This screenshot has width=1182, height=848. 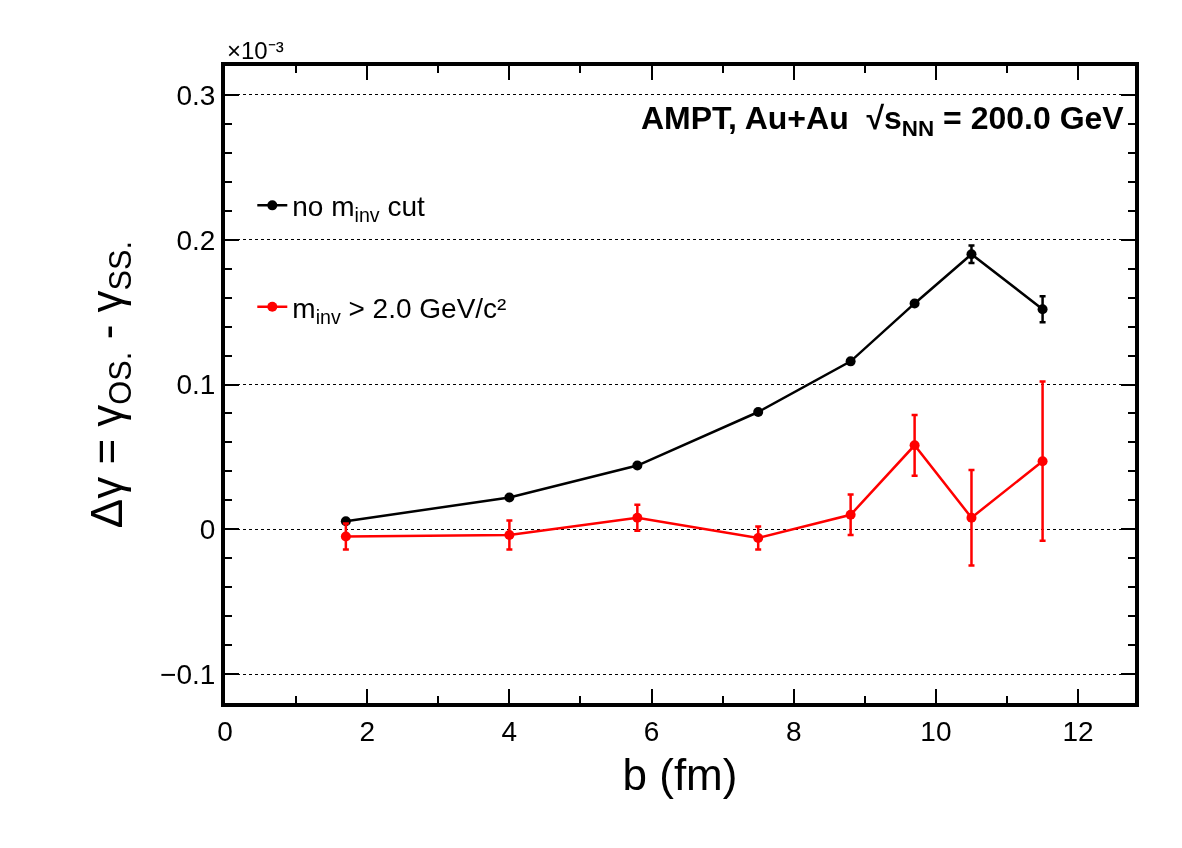 What do you see at coordinates (680, 775) in the screenshot?
I see `x-axis-title: b (fm)` at bounding box center [680, 775].